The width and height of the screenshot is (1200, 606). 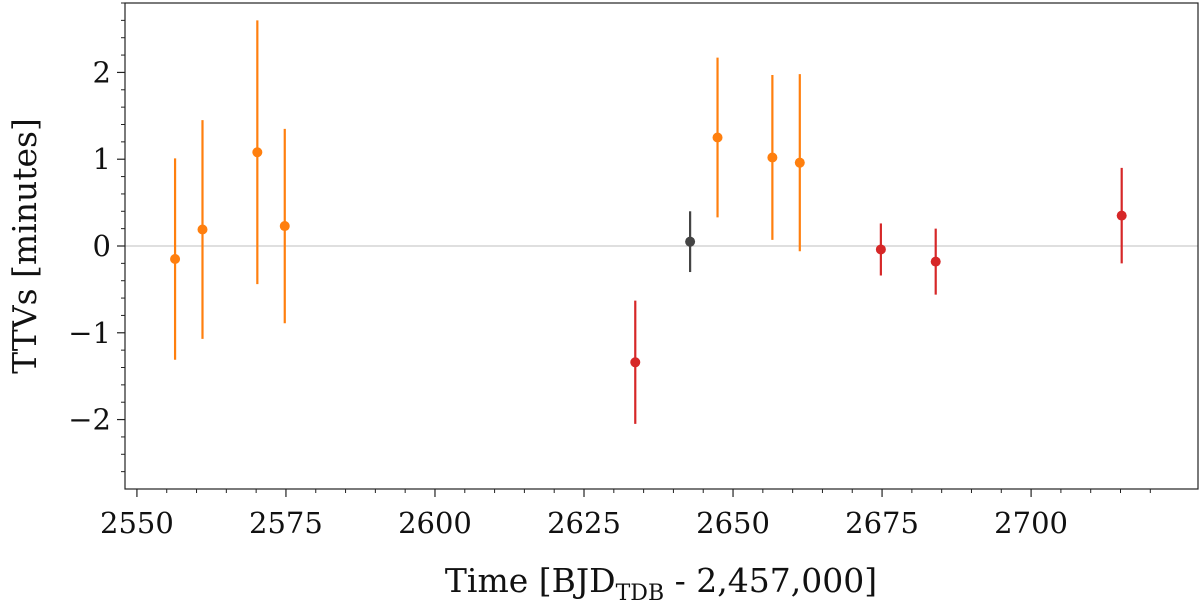 What do you see at coordinates (24, 246) in the screenshot?
I see `y-axis-label: TTVs [minutes]` at bounding box center [24, 246].